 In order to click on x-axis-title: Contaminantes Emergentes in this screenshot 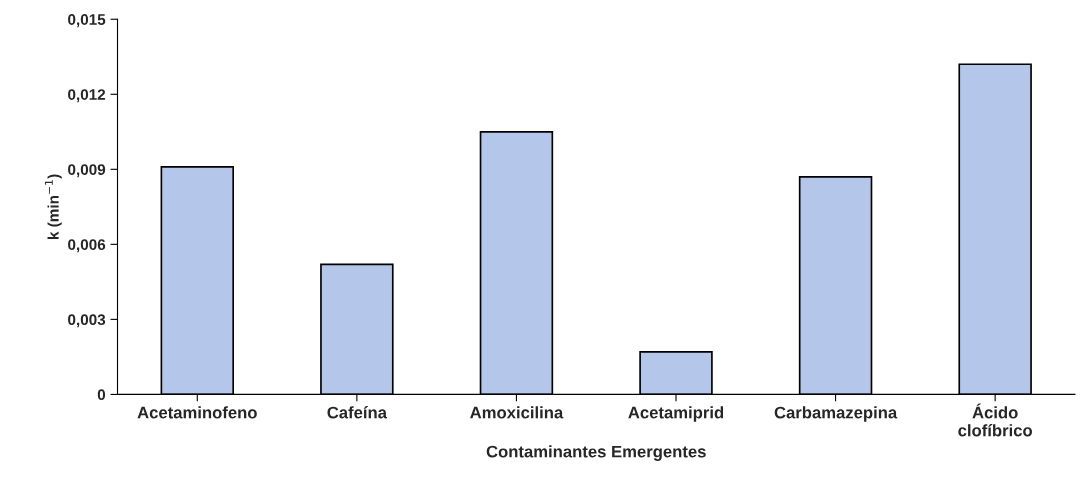, I will do `click(596, 453)`.